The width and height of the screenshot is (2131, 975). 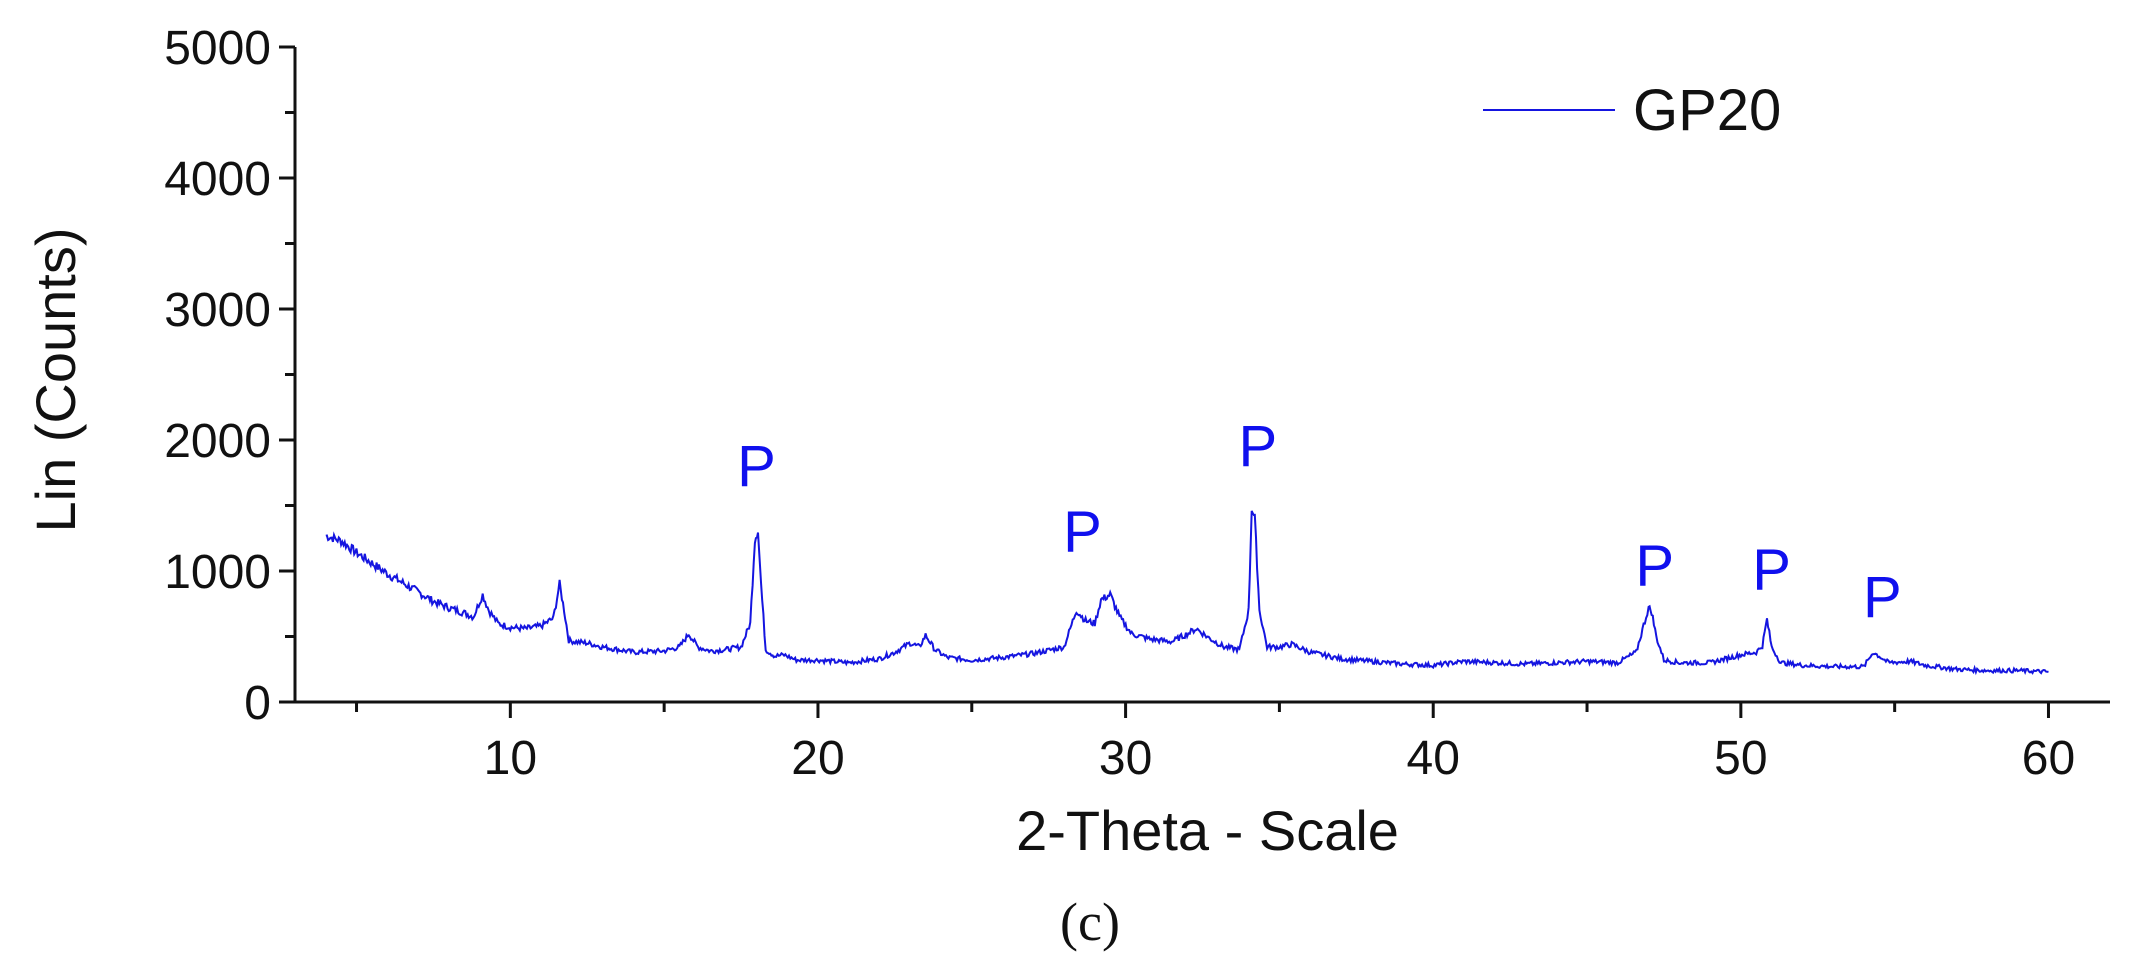 I want to click on y-tick-label: 3000, so click(x=217, y=310).